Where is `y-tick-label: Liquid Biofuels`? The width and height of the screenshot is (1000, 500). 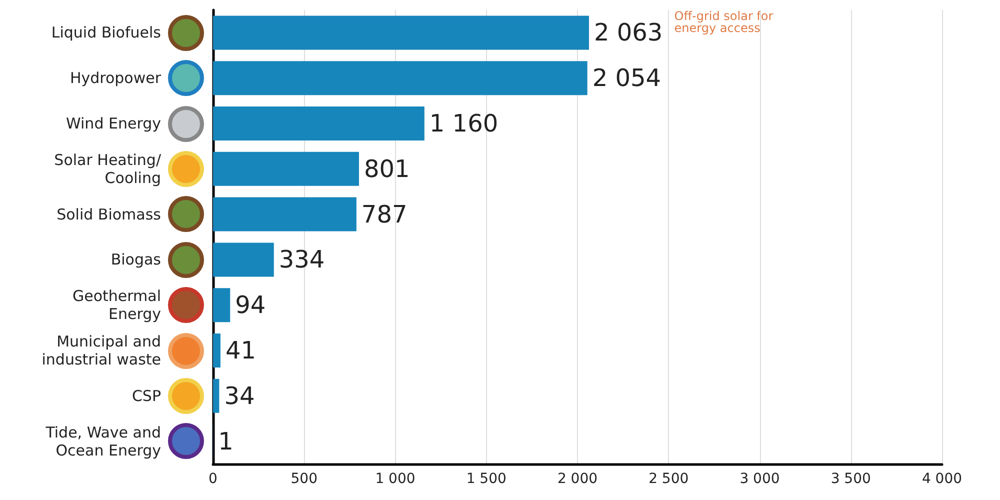
y-tick-label: Liquid Biofuels is located at coordinates (106, 33).